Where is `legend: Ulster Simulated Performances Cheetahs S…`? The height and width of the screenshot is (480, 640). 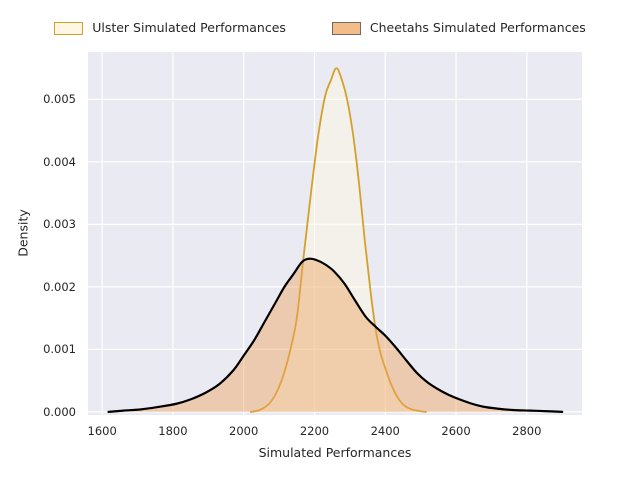 legend: Ulster Simulated Performances Cheetahs S… is located at coordinates (320, 28).